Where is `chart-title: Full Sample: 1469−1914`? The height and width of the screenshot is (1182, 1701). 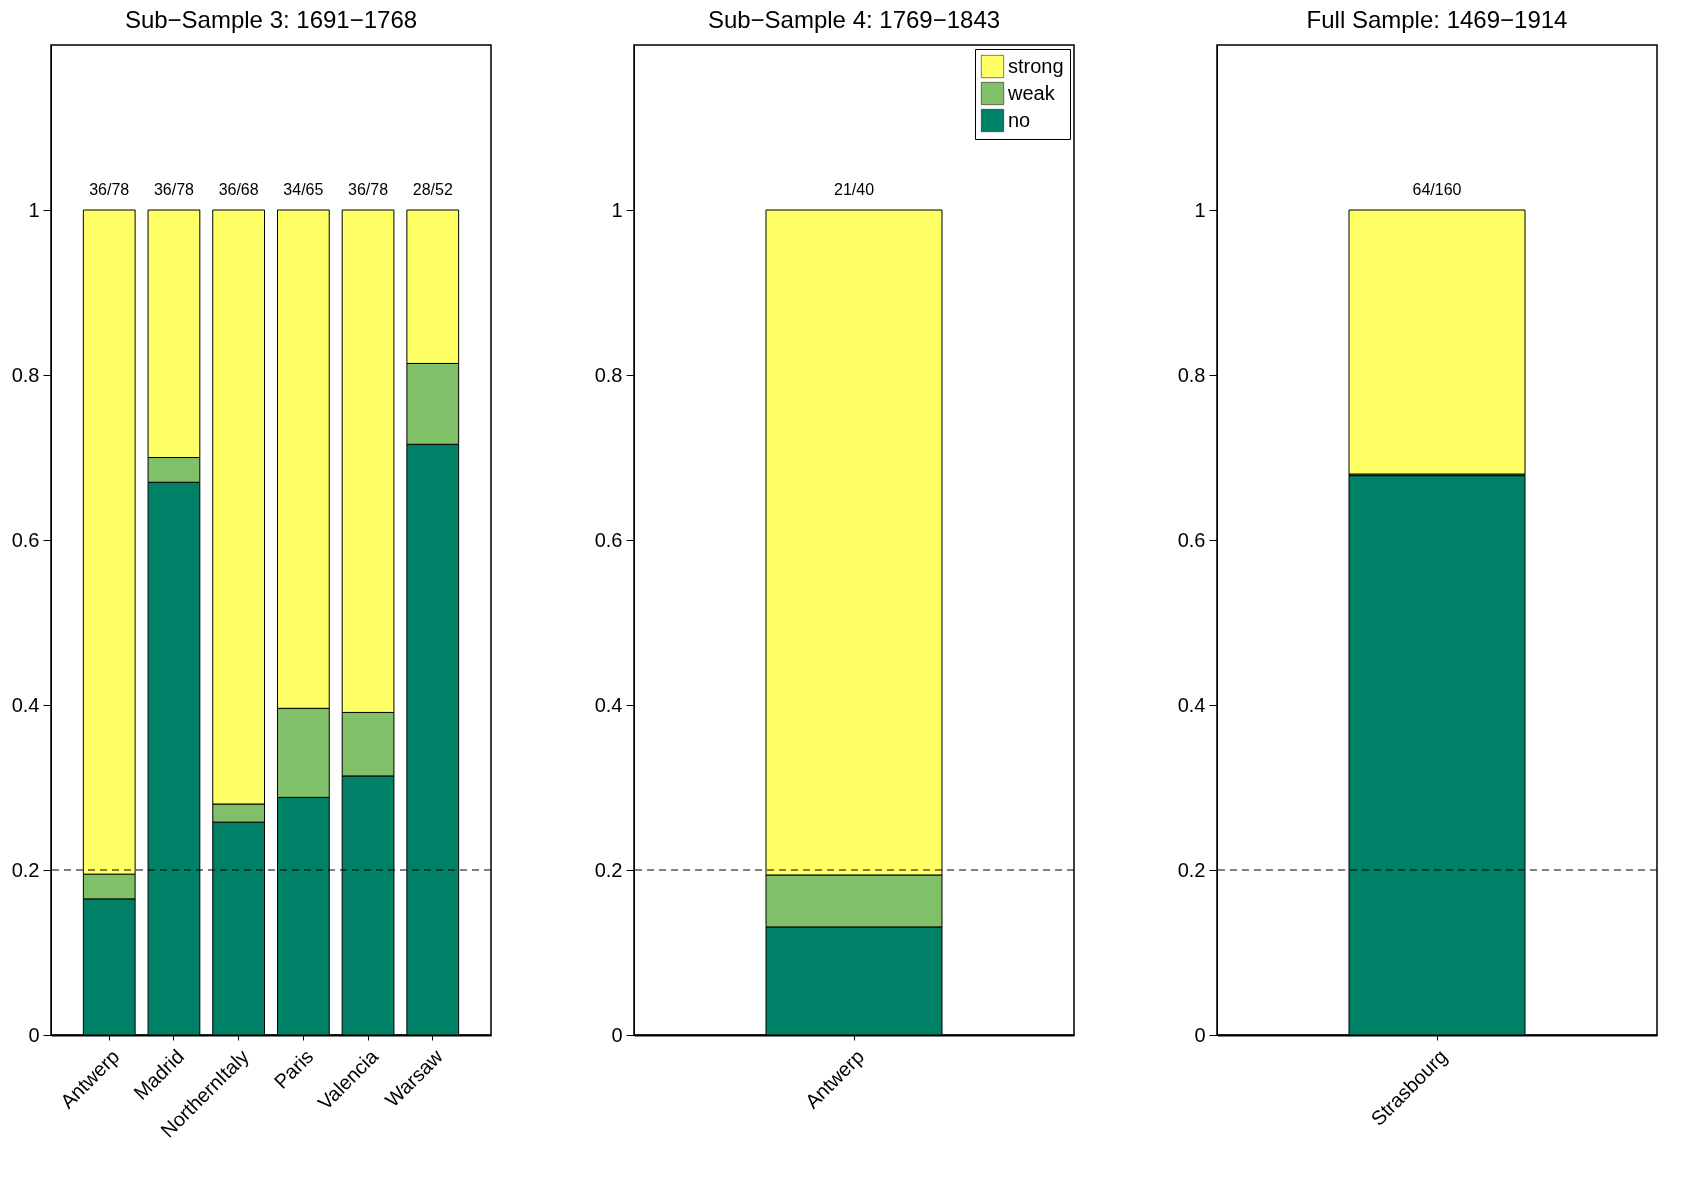
chart-title: Full Sample: 1469−1914 is located at coordinates (1437, 19).